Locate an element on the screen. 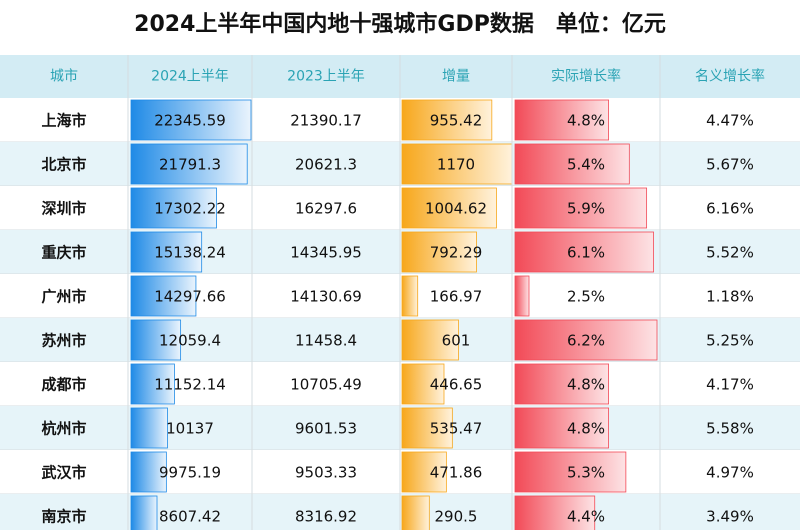  cell-value: 3.49% is located at coordinates (730, 517).